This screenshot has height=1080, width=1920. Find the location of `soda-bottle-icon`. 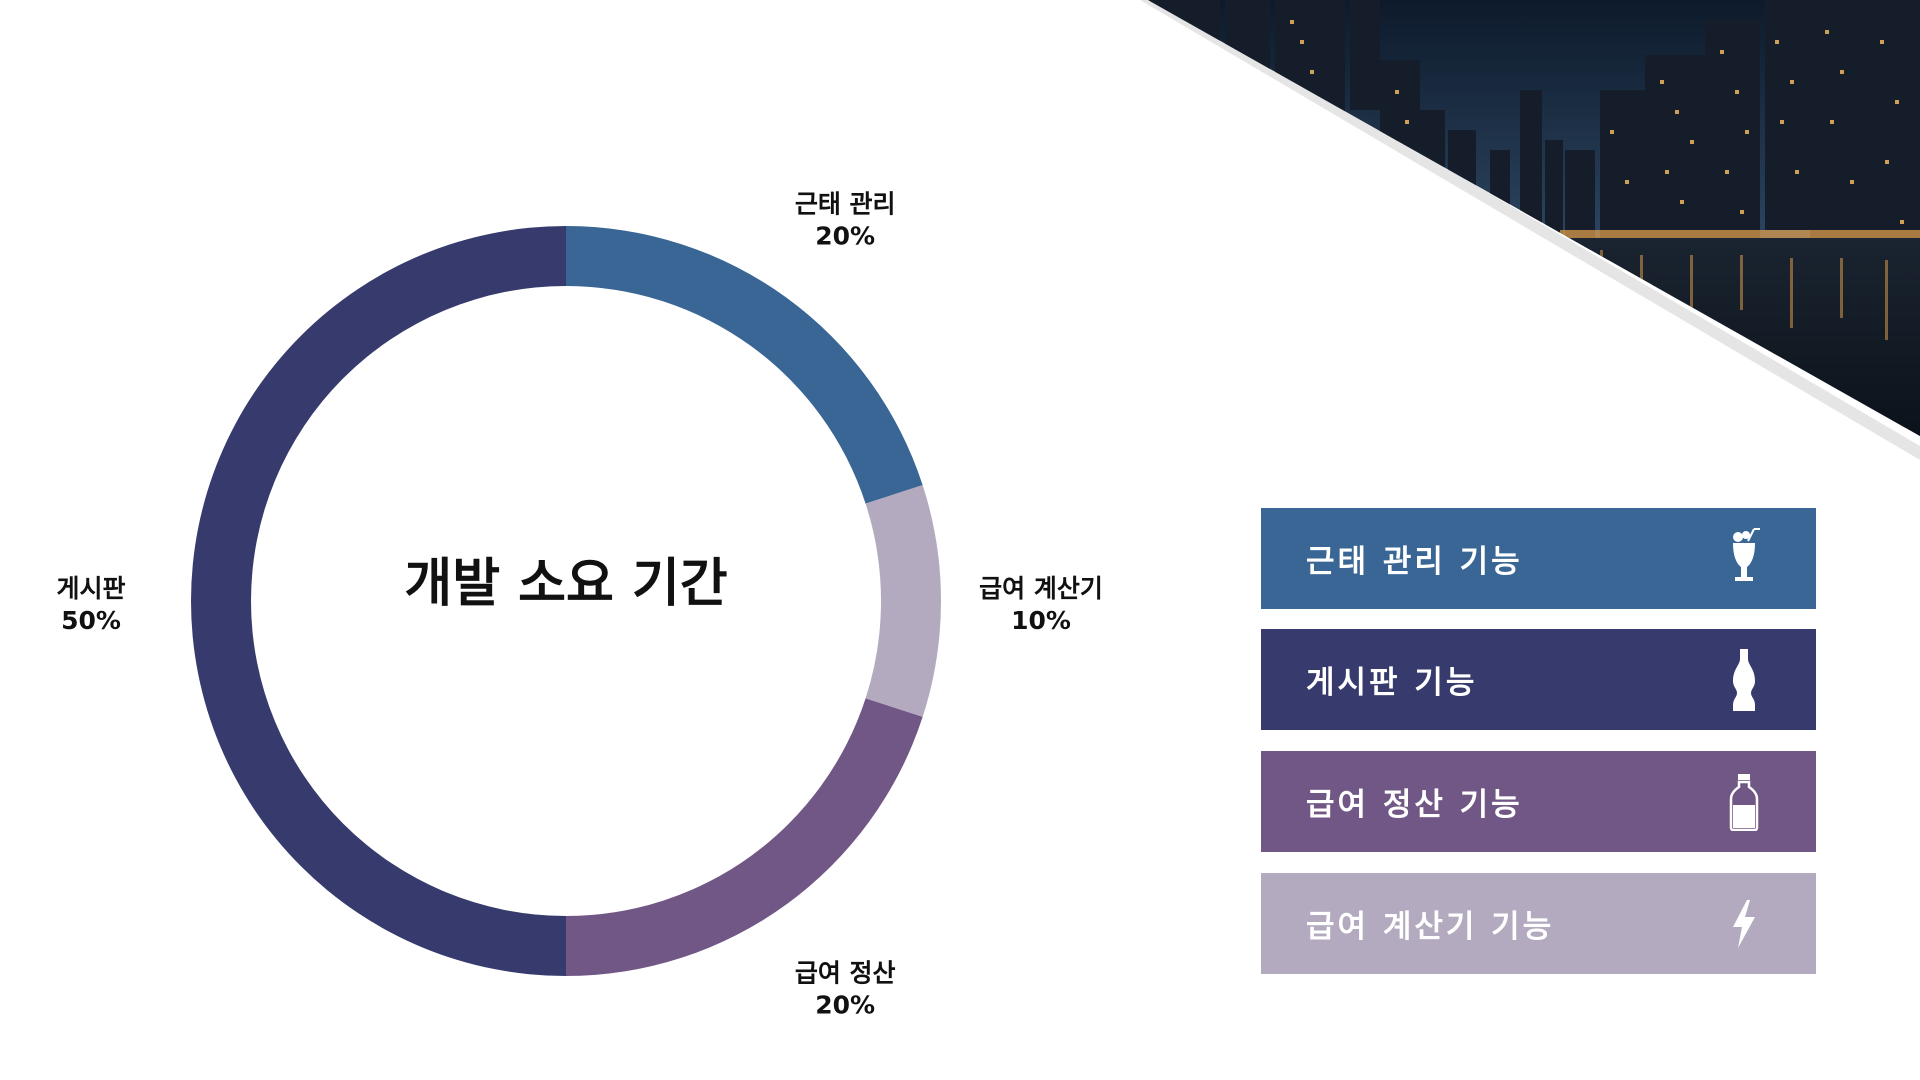

soda-bottle-icon is located at coordinates (1744, 680).